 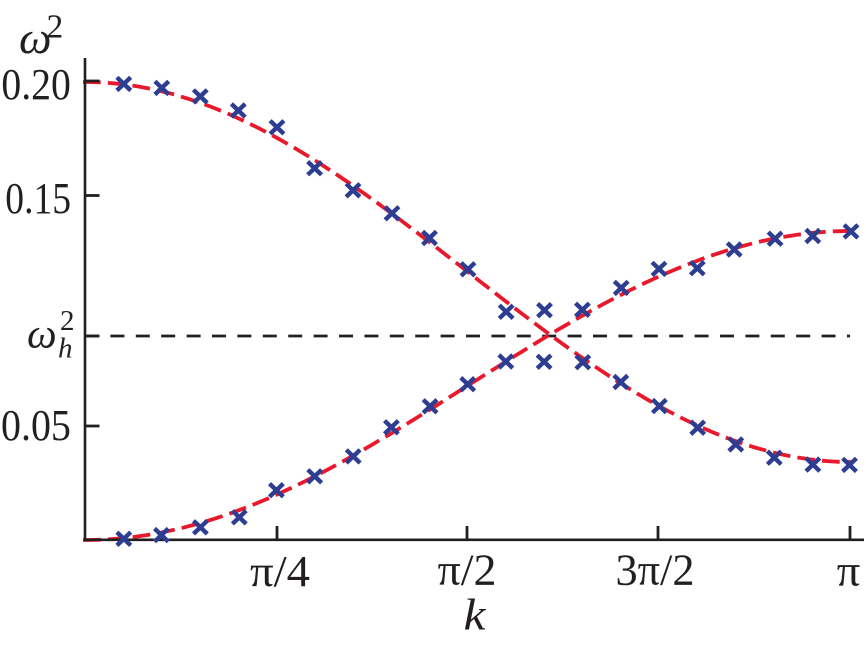 What do you see at coordinates (476, 615) in the screenshot?
I see `svg-text: k` at bounding box center [476, 615].